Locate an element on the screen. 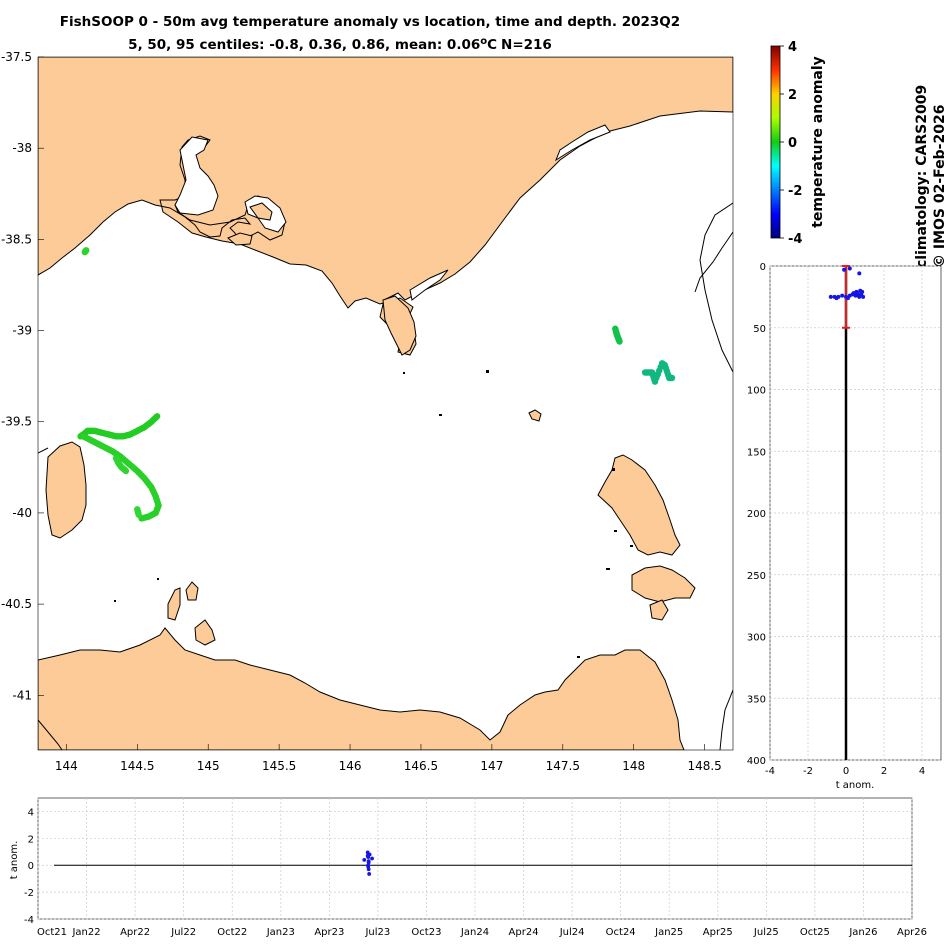  tas-east-coast is located at coordinates (726, 719).